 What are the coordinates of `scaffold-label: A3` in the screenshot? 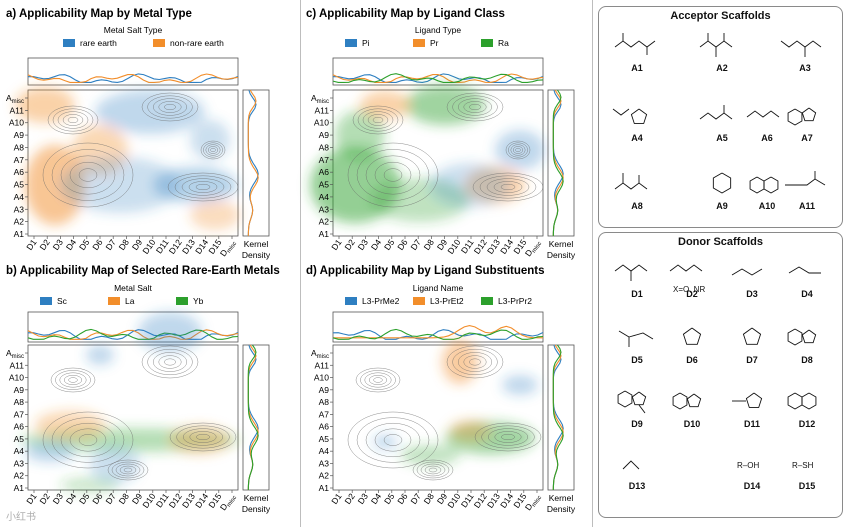 It's located at (805, 68).